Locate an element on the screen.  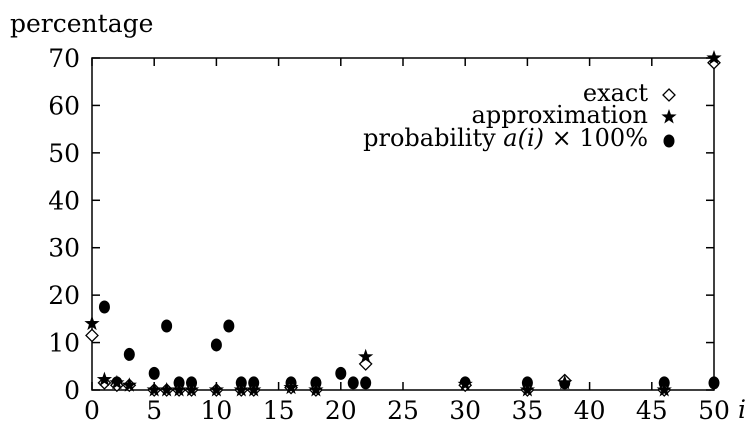
legend-label-approximation: approximation is located at coordinates (560, 115).